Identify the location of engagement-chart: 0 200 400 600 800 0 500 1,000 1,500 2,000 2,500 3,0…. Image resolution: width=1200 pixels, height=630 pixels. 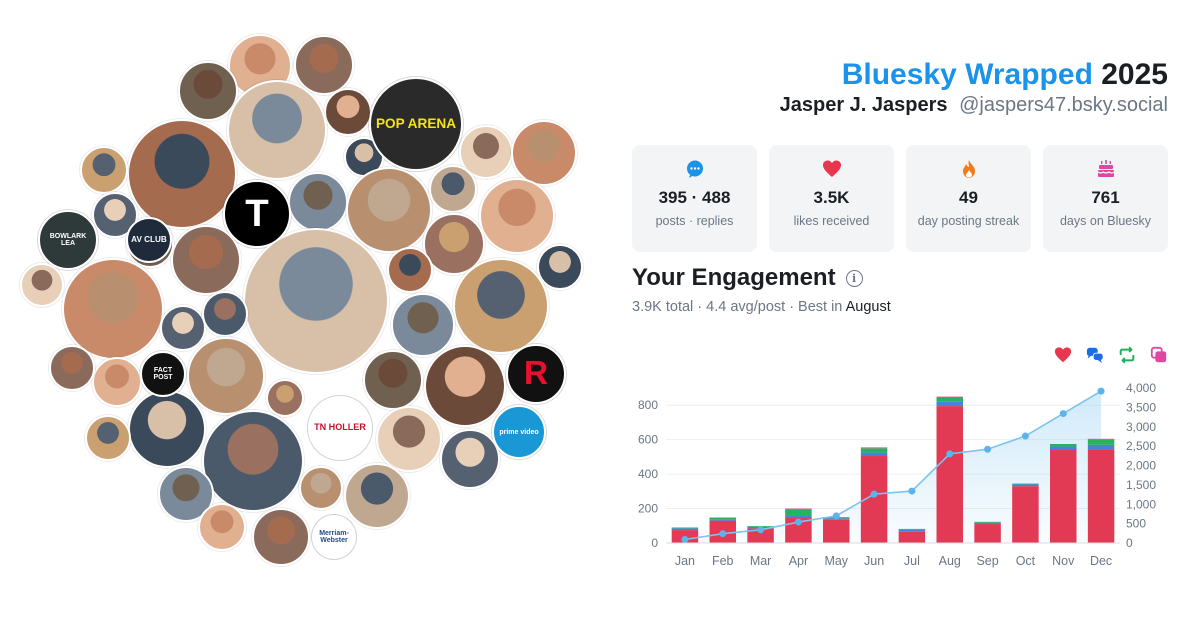
(897, 474).